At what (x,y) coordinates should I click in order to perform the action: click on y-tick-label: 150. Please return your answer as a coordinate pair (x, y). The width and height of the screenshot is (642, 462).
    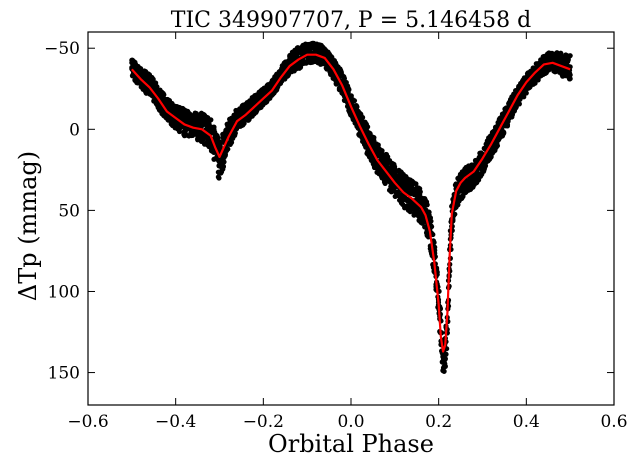
    Looking at the image, I should click on (64, 374).